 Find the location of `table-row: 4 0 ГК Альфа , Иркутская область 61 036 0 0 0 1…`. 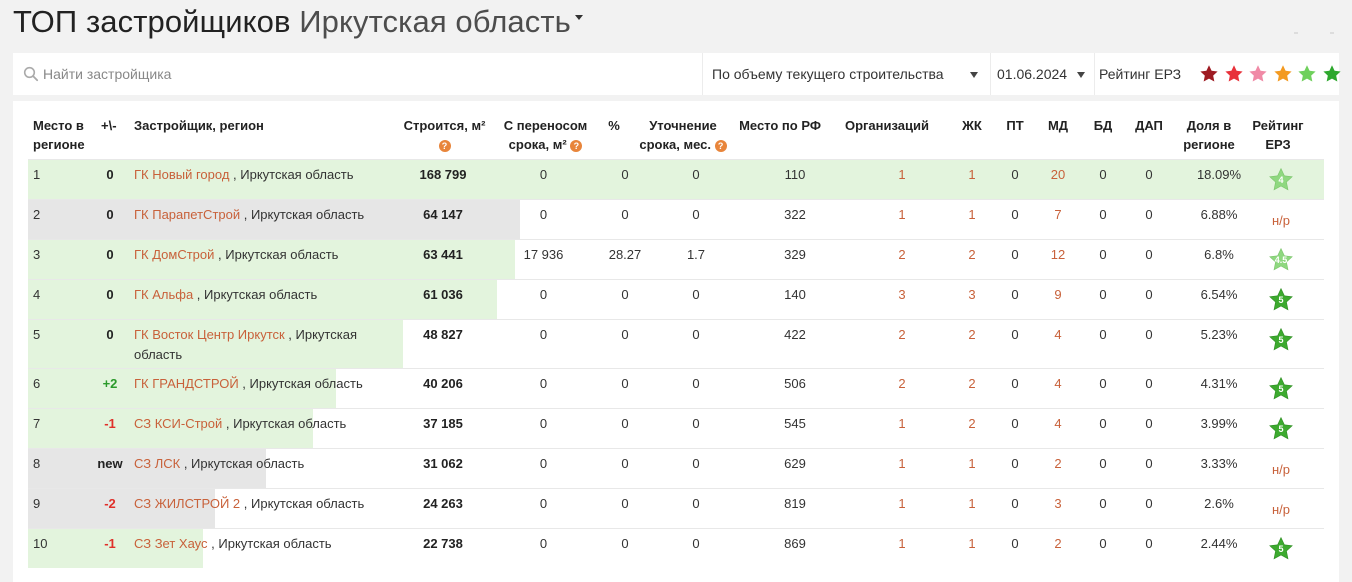

table-row: 4 0 ГК Альфа , Иркутская область 61 036 0 0 0 1… is located at coordinates (676, 299).